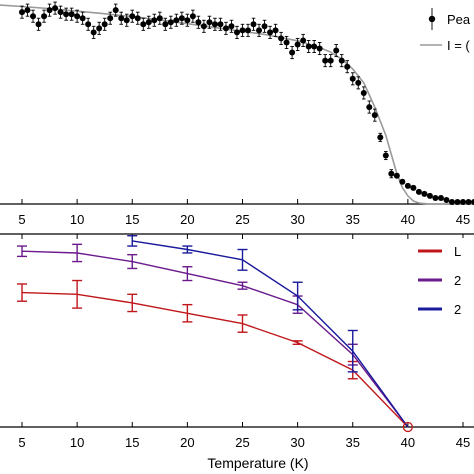  I want to click on x-tick-label: 10, so click(77, 219).